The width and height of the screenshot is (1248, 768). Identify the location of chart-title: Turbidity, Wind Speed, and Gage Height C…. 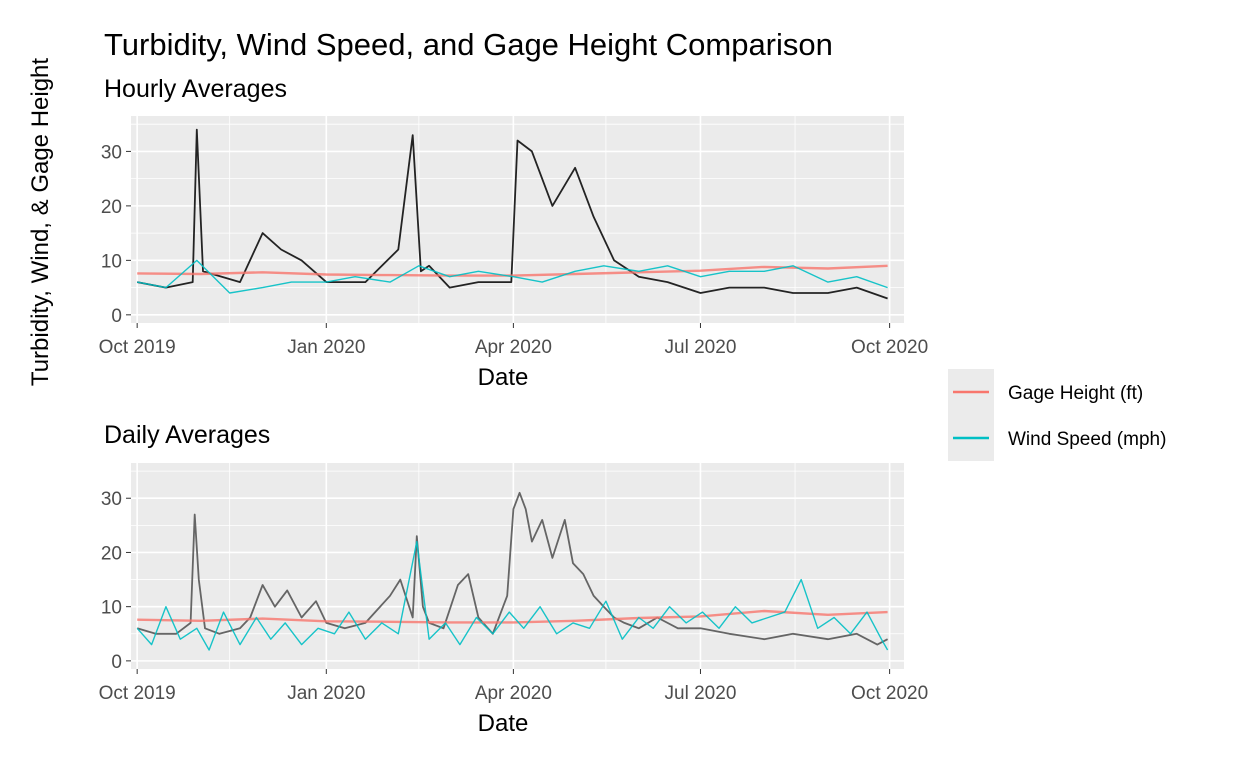
(468, 44).